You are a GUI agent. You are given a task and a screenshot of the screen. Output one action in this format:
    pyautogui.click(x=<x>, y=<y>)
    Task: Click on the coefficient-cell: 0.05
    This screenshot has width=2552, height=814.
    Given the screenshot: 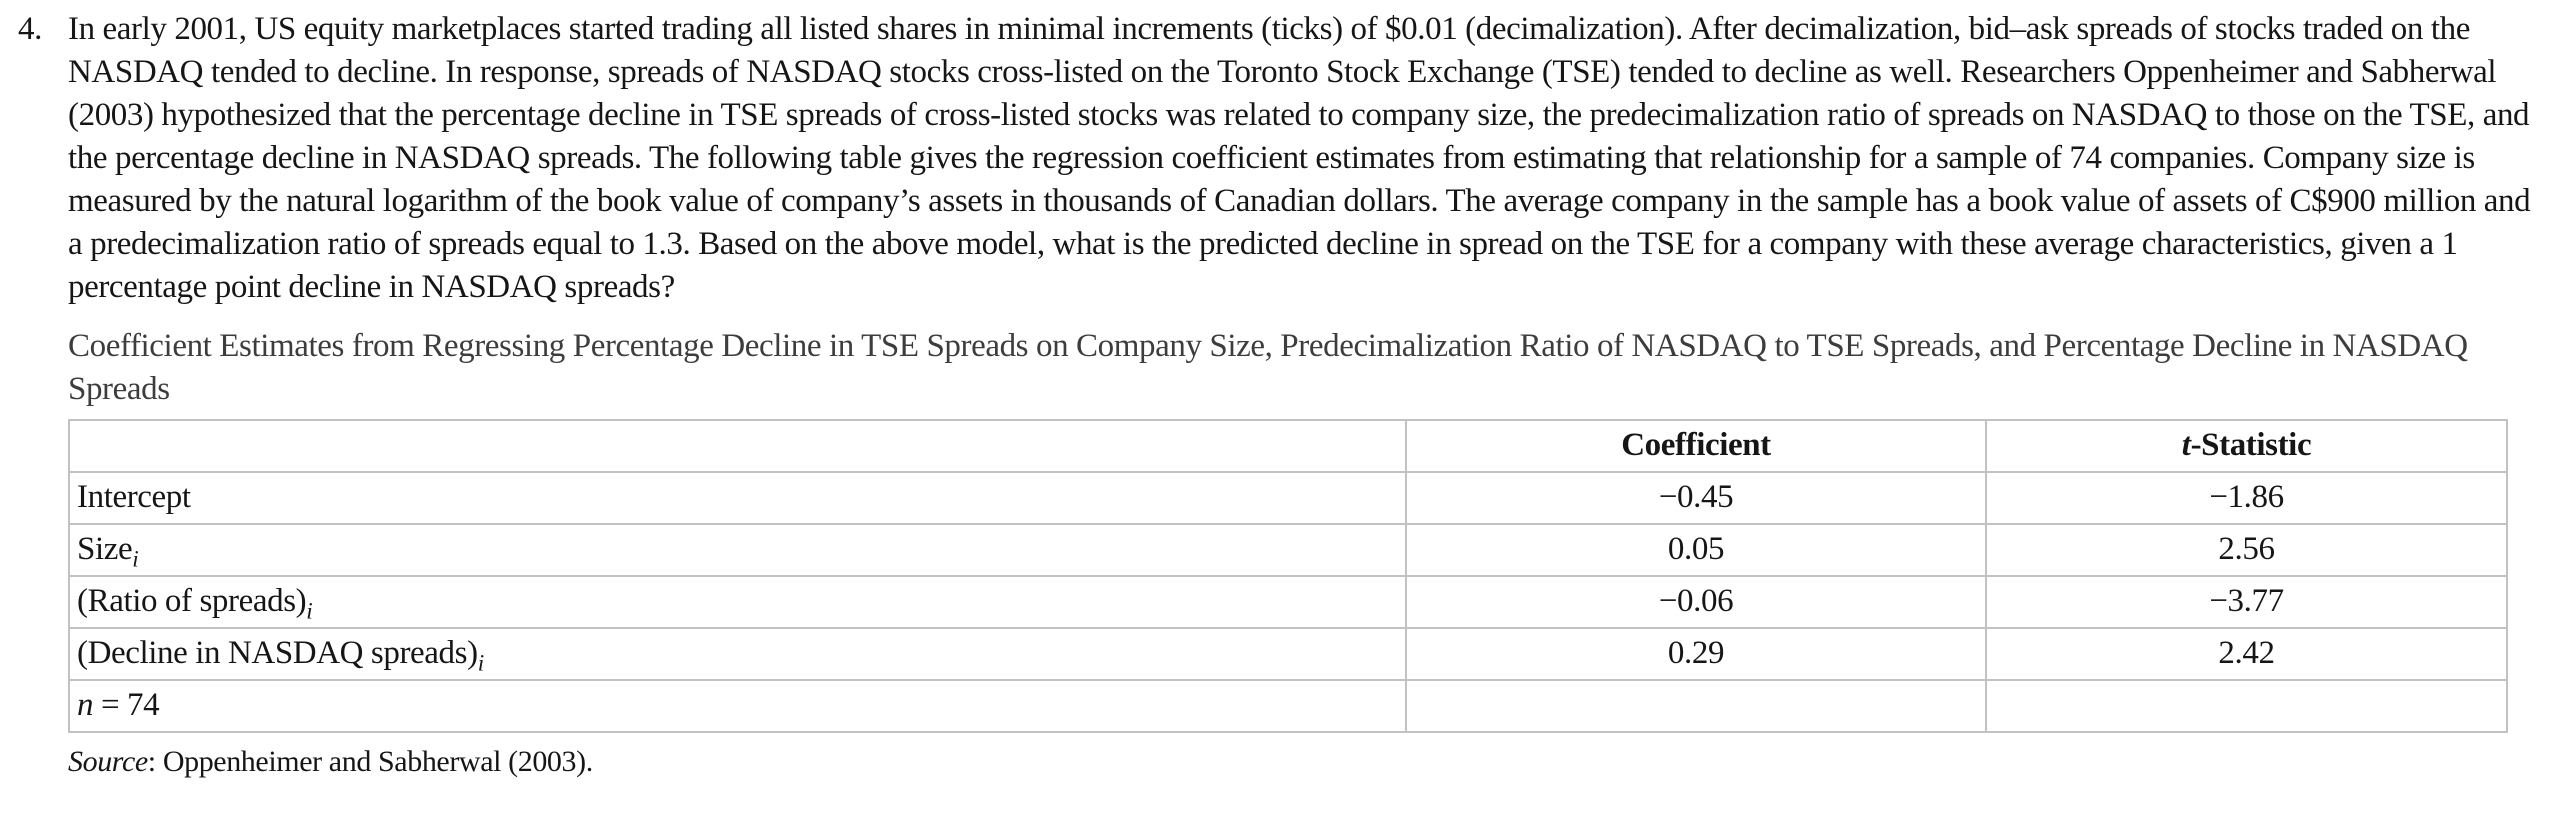 What is the action you would take?
    pyautogui.click(x=1696, y=550)
    